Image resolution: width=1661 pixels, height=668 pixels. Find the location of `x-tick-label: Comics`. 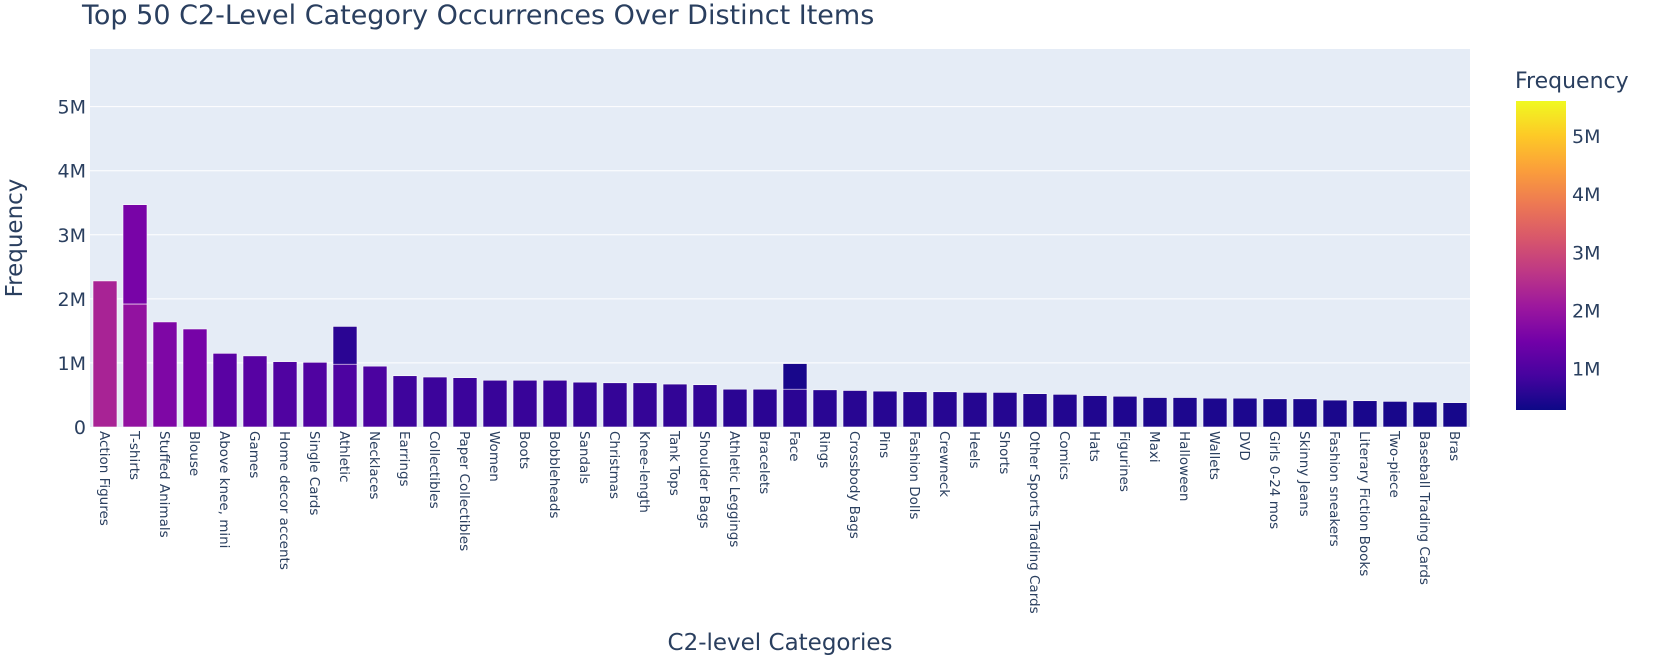

x-tick-label: Comics is located at coordinates (1064, 455).